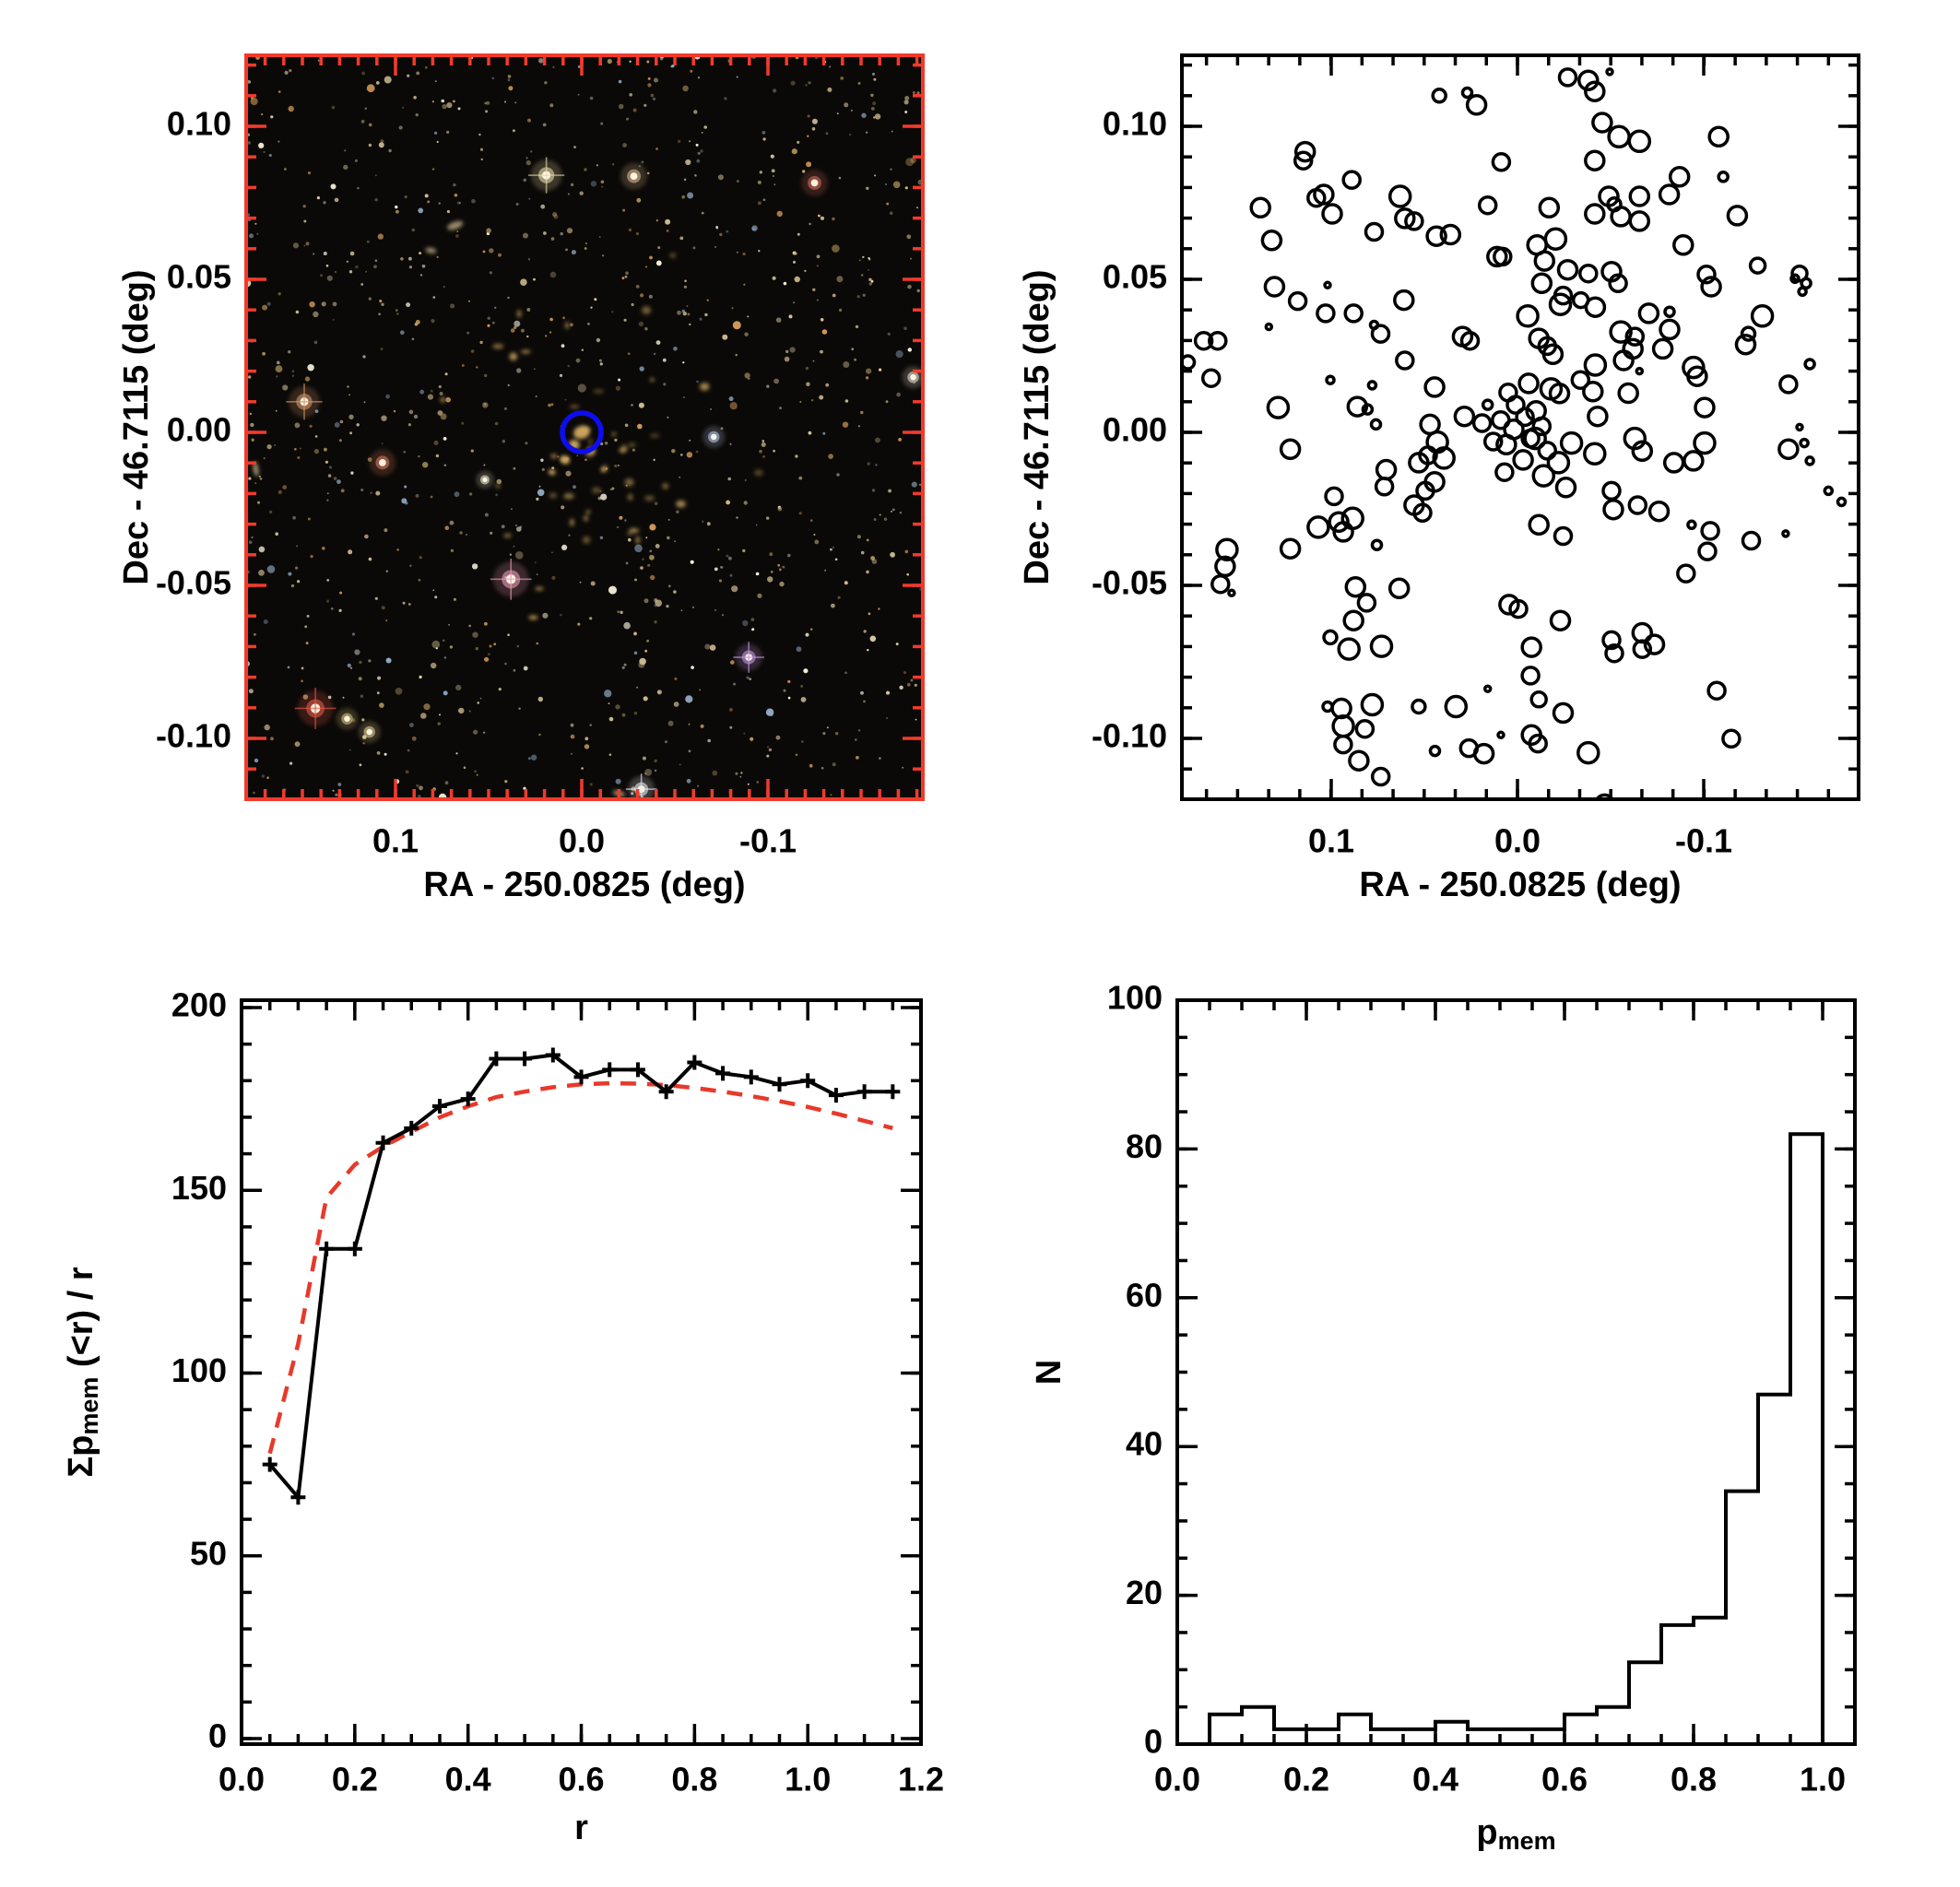 The width and height of the screenshot is (1960, 1887). I want to click on y-axis-title-part: Σp, so click(81, 1456).